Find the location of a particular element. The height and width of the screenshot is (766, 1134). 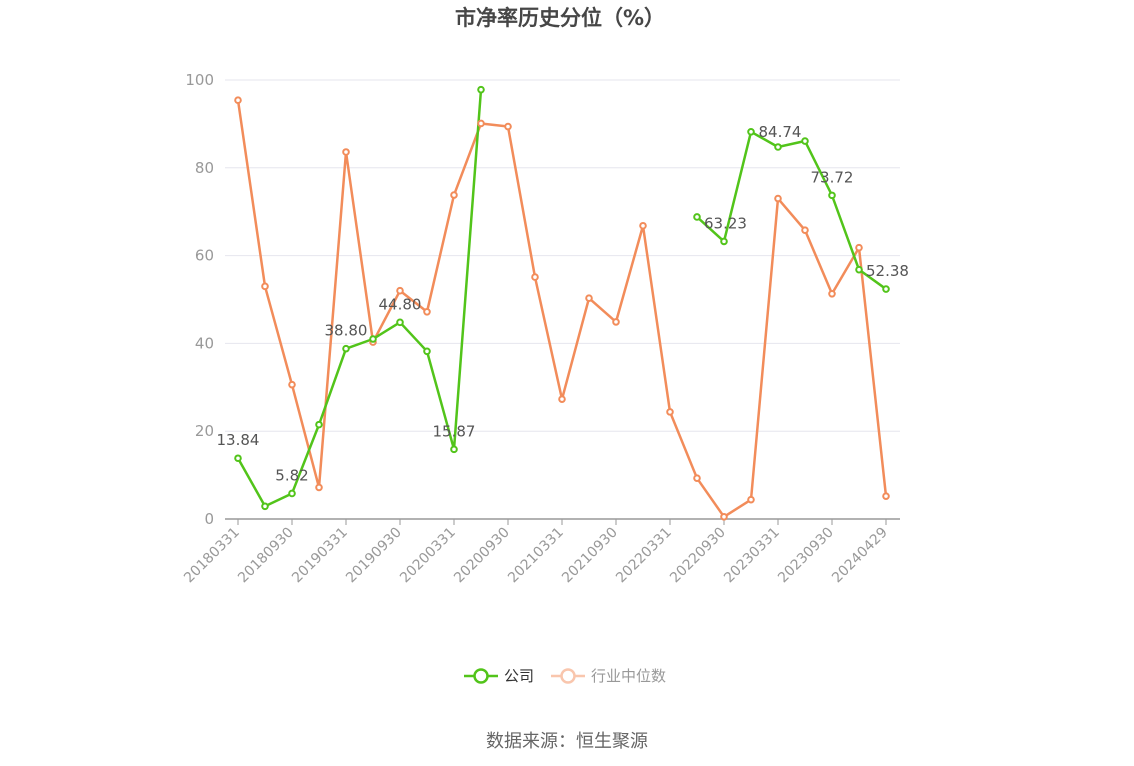

data-label-company: 84.74 is located at coordinates (780, 132).